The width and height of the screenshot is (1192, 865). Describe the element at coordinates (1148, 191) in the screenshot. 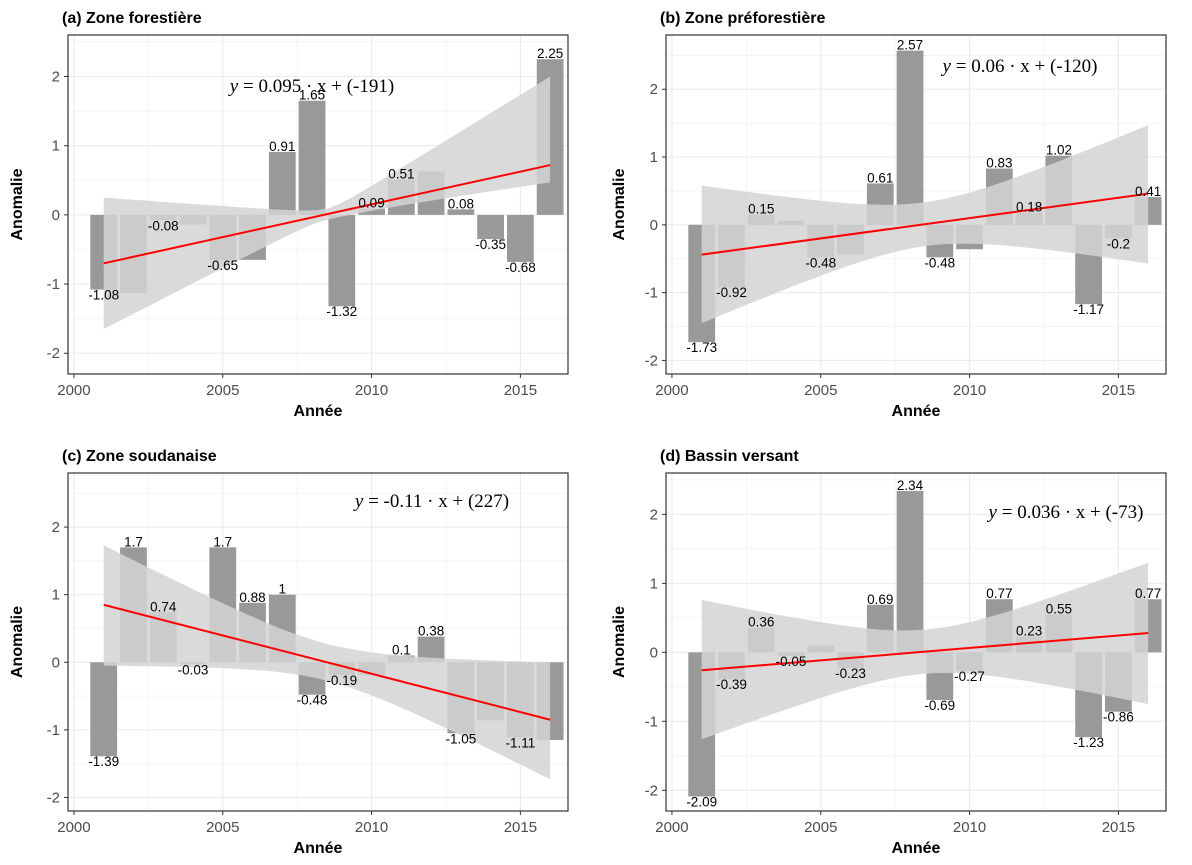

I see `bar-label: 0.41` at that location.